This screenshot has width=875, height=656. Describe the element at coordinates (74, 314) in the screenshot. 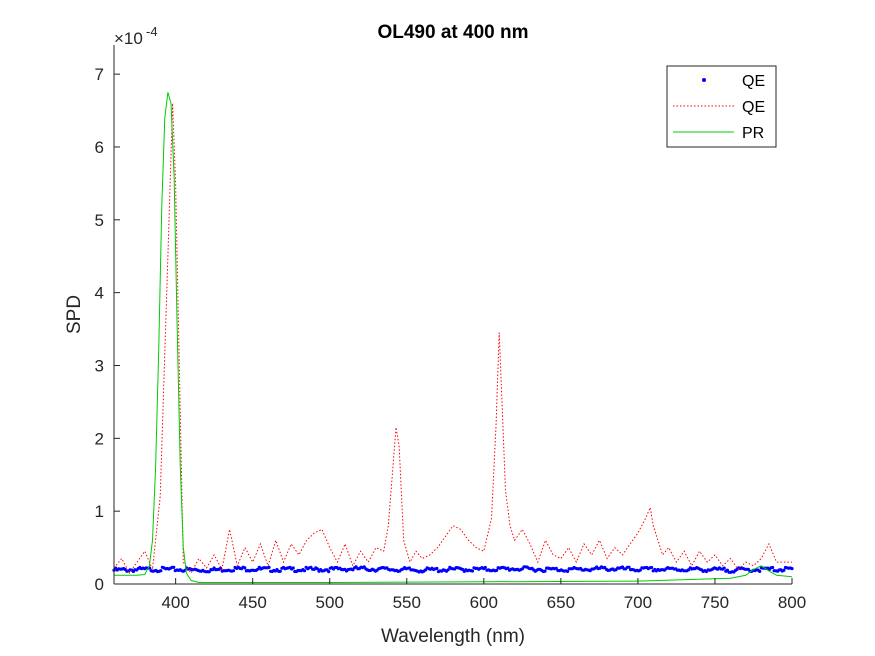

I see `y-axis-label: SPD` at that location.